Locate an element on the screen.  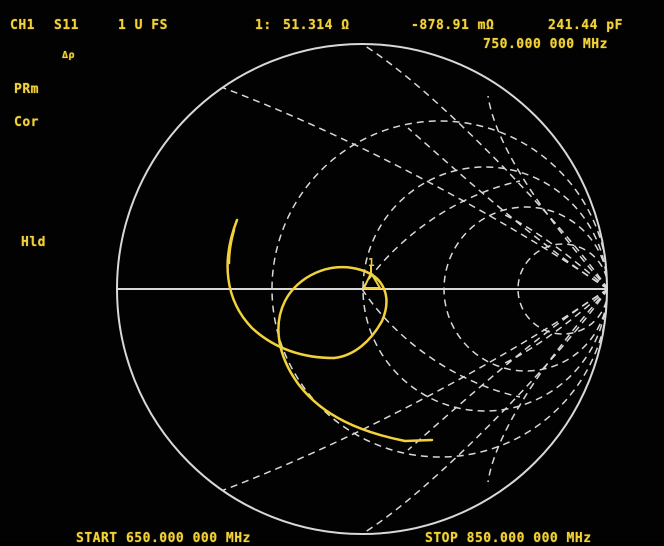
delta-label: Δρ is located at coordinates (69, 55).